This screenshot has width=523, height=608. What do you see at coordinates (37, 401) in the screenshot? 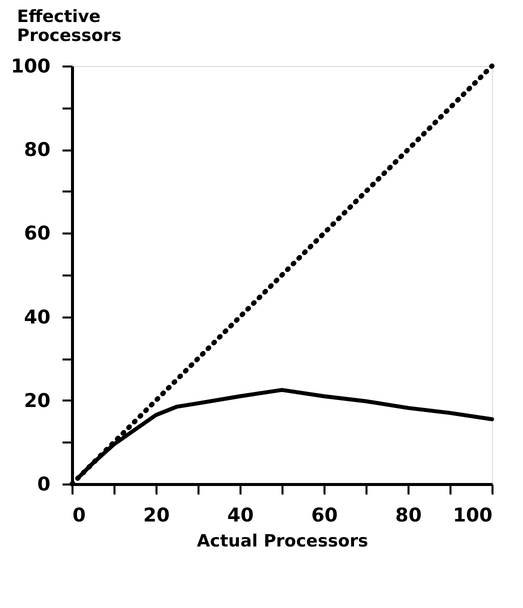
I see `y-tick-label: 20` at bounding box center [37, 401].